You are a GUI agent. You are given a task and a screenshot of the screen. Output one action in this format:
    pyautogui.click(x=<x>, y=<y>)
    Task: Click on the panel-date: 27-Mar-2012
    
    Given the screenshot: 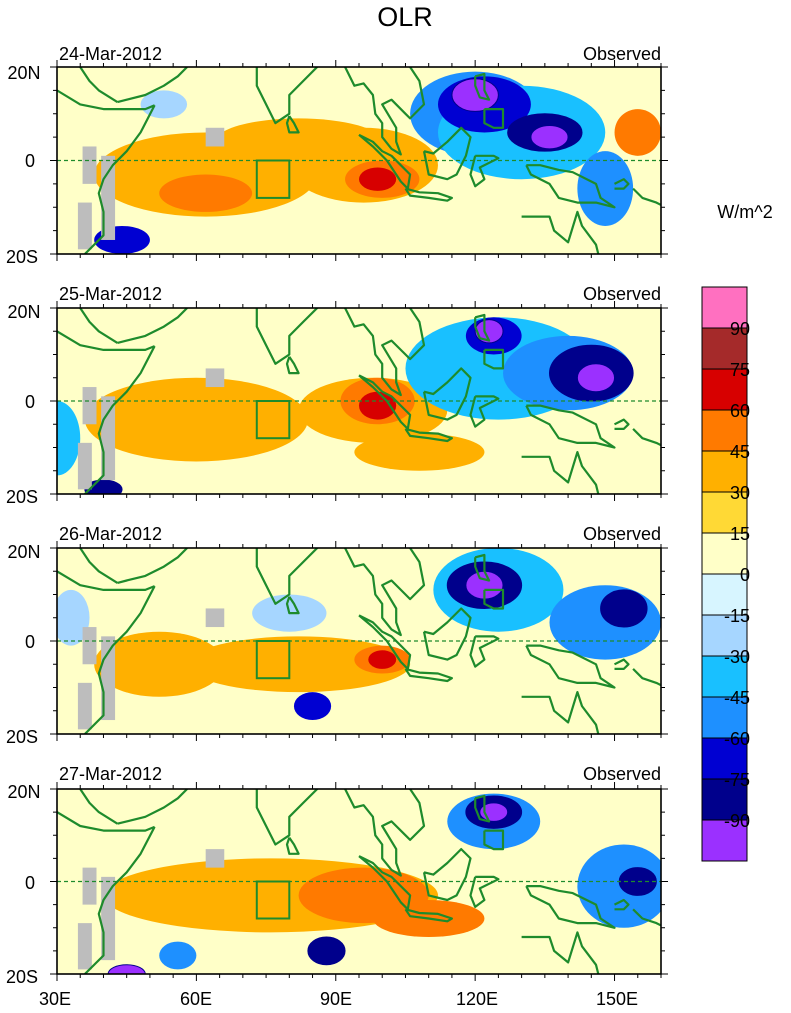 What is the action you would take?
    pyautogui.click(x=110, y=774)
    